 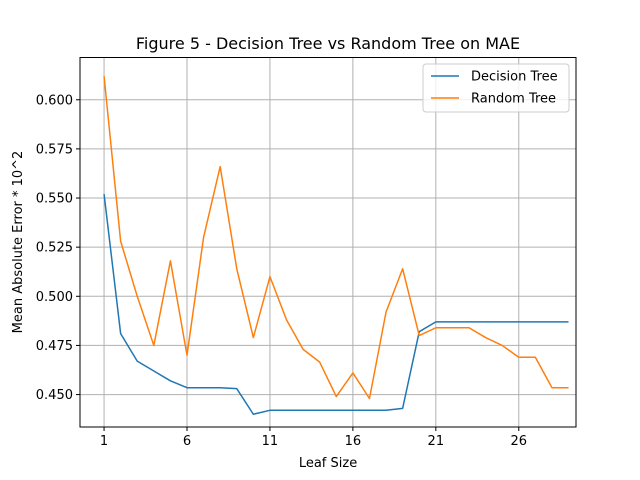 I want to click on x-tick-label: 6, so click(x=187, y=441).